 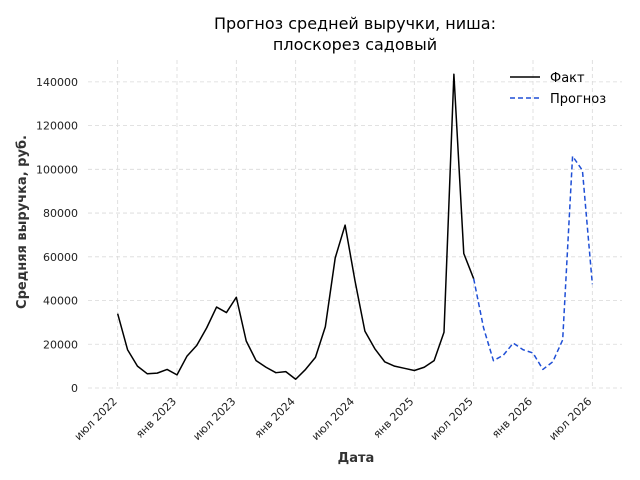 What do you see at coordinates (60, 301) in the screenshot?
I see `y-tick-label: 40000` at bounding box center [60, 301].